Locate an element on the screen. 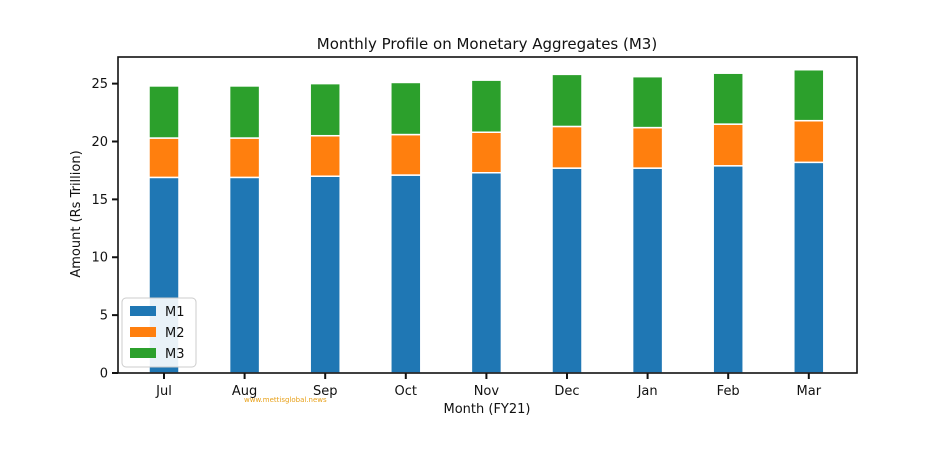 The height and width of the screenshot is (450, 950). bar-m3-jan is located at coordinates (647, 102).